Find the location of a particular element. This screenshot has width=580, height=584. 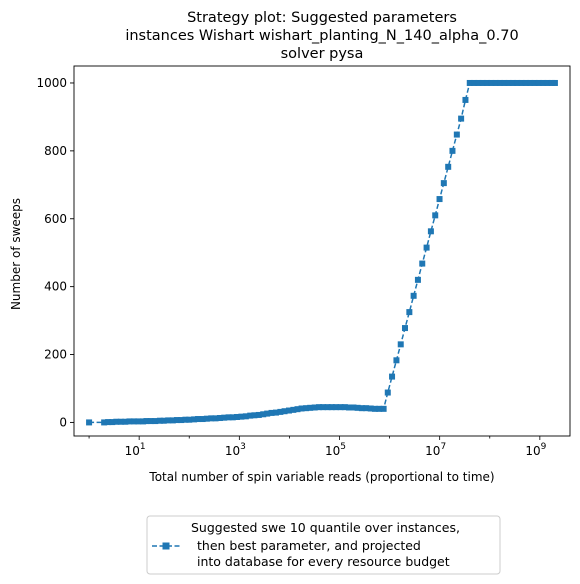

legend-frame is located at coordinates (323, 545).